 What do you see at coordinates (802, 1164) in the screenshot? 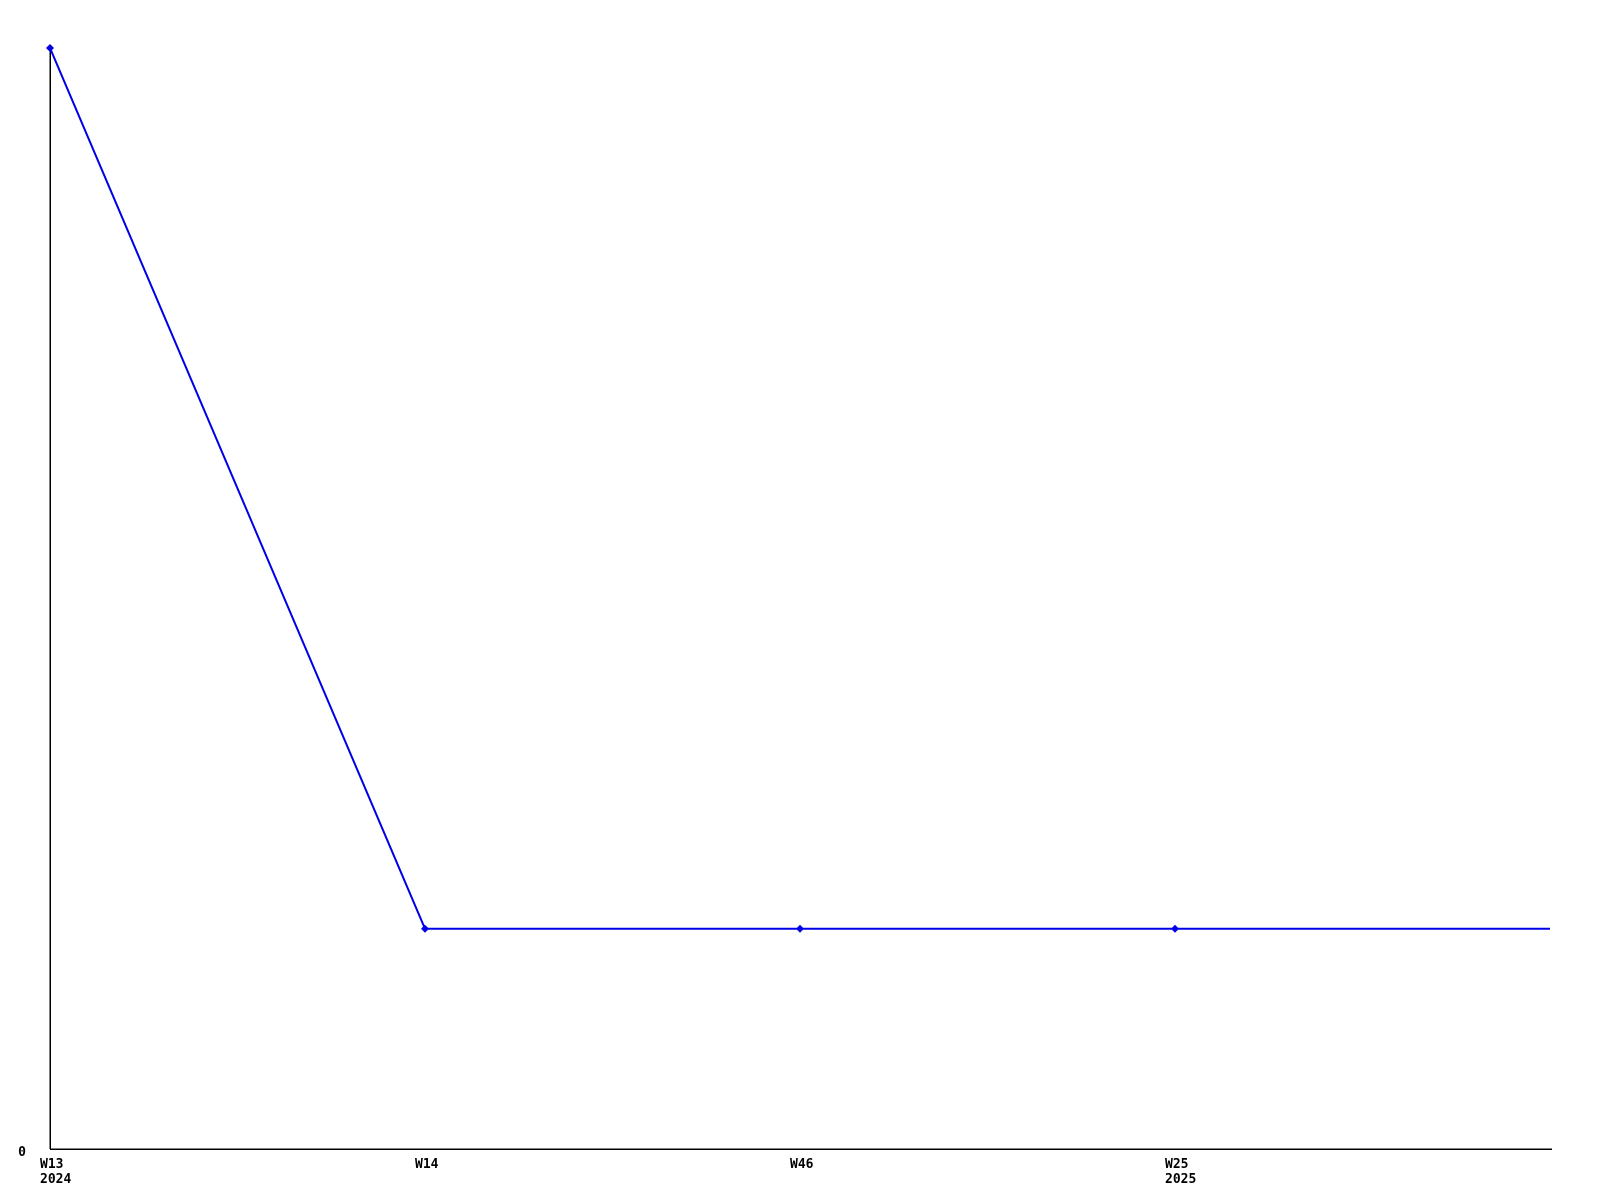
I see `x-tick-week-label: W46` at bounding box center [802, 1164].